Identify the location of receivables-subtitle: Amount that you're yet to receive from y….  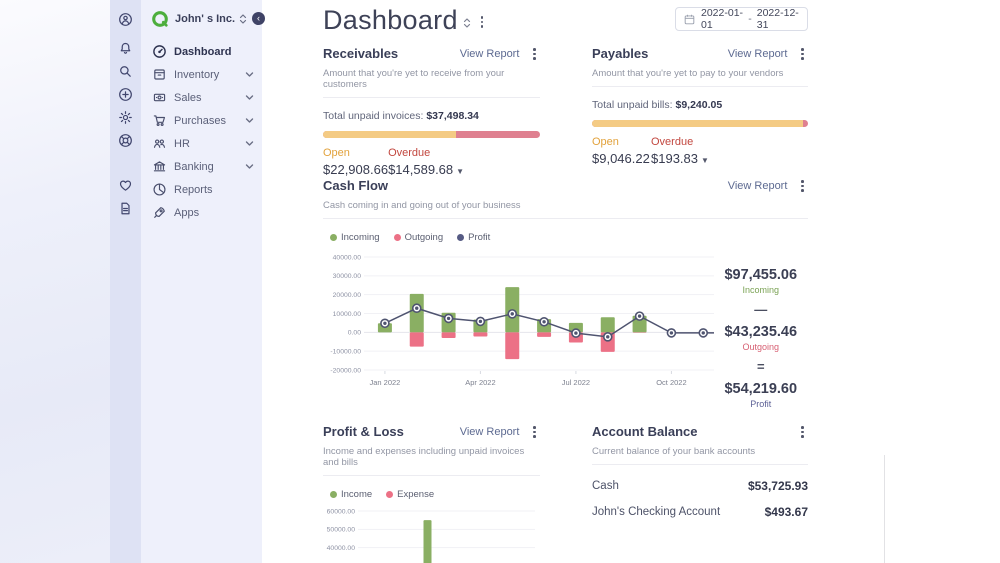
(414, 78).